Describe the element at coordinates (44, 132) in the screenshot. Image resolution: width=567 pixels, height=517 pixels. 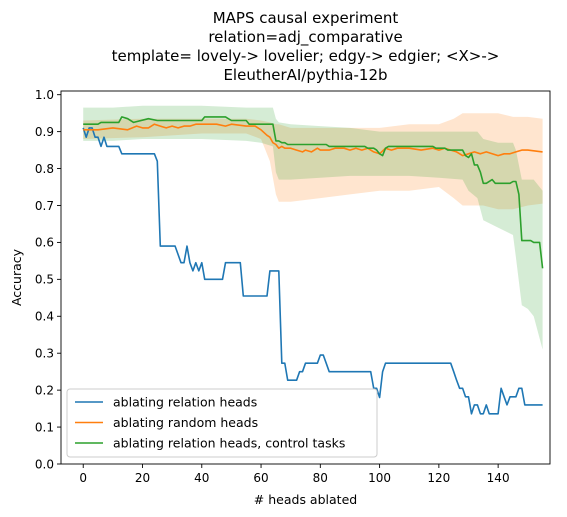
I see `y-tick-label: 0.9` at that location.